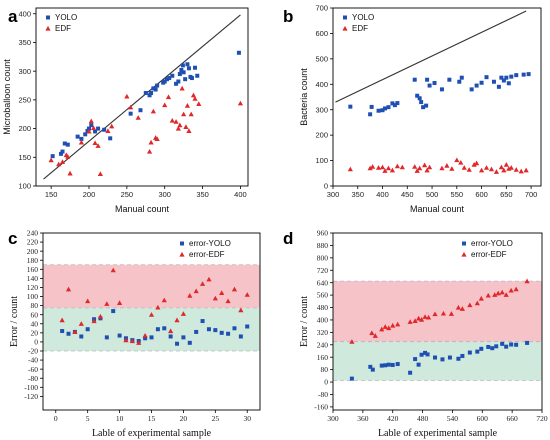  I want to click on legend-label: error-EDF, so click(489, 254).